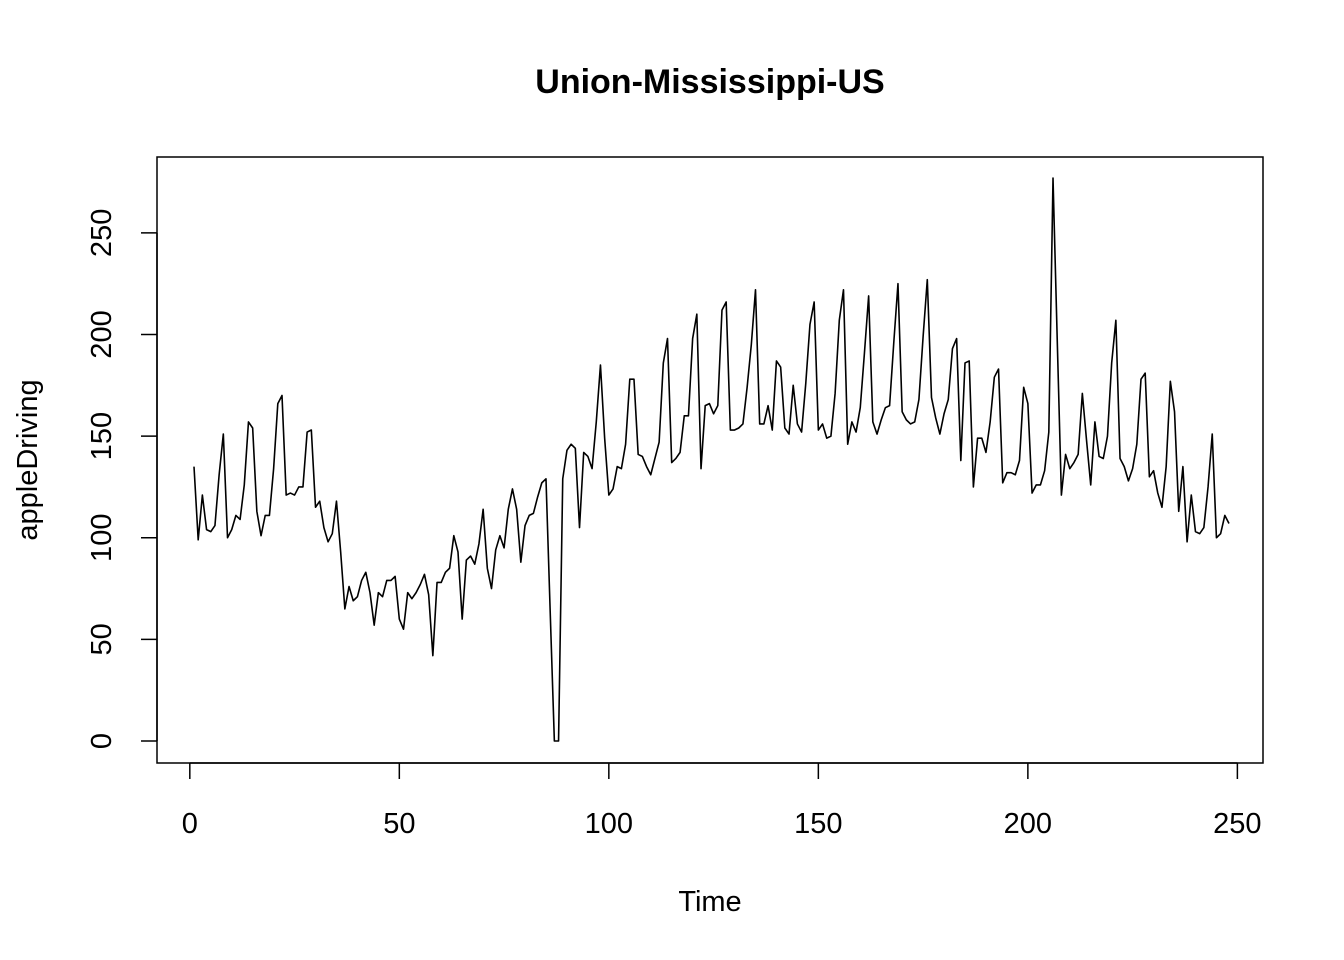 Image resolution: width=1344 pixels, height=960 pixels. Describe the element at coordinates (102, 334) in the screenshot. I see `y-tick-label: 200` at that location.